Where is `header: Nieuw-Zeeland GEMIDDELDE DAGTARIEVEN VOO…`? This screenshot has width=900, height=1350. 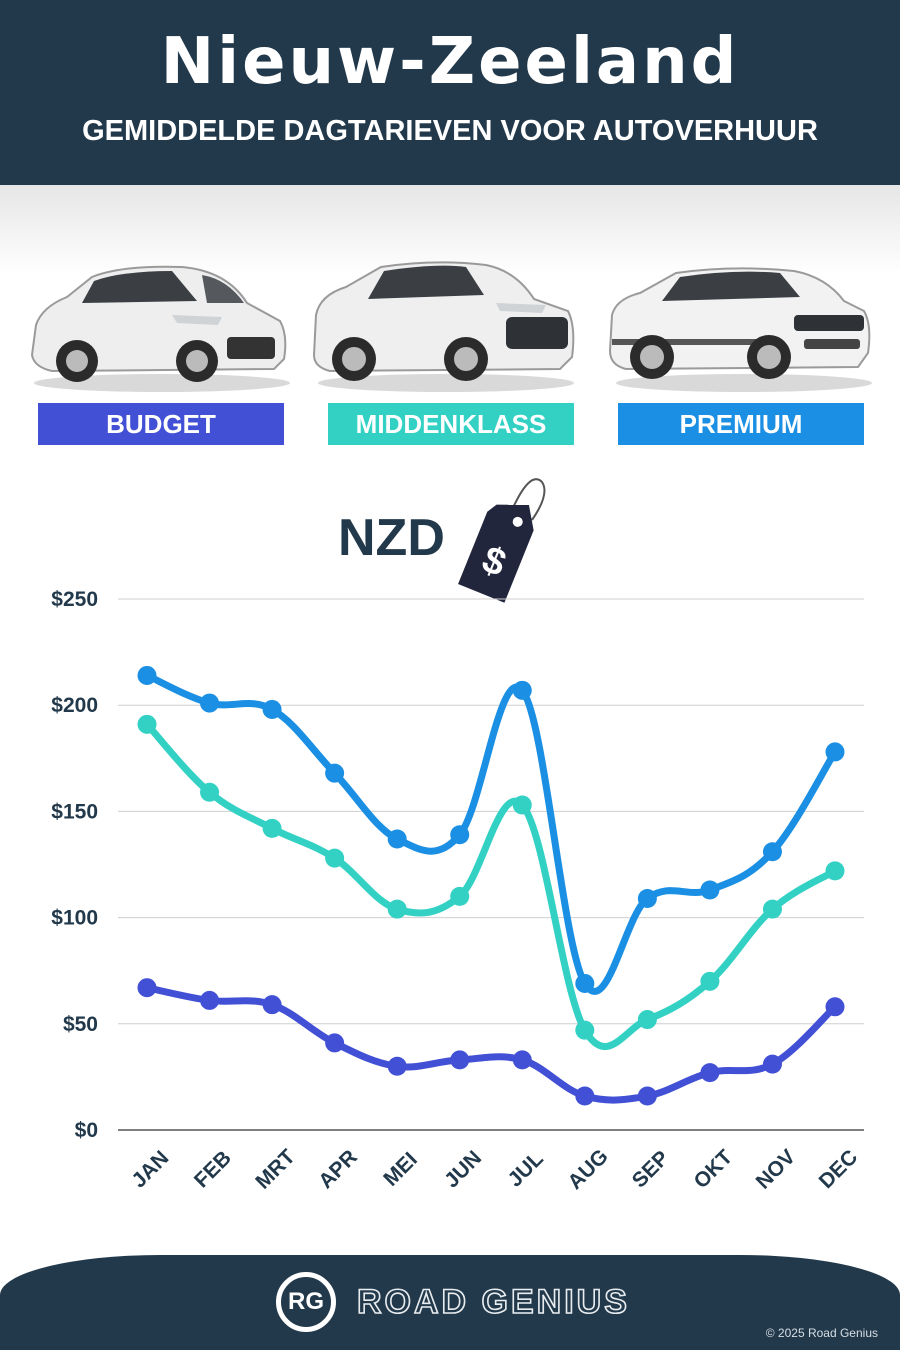
header: Nieuw-Zeeland GEMIDDELDE DAGTARIEVEN VOO… is located at coordinates (450, 92).